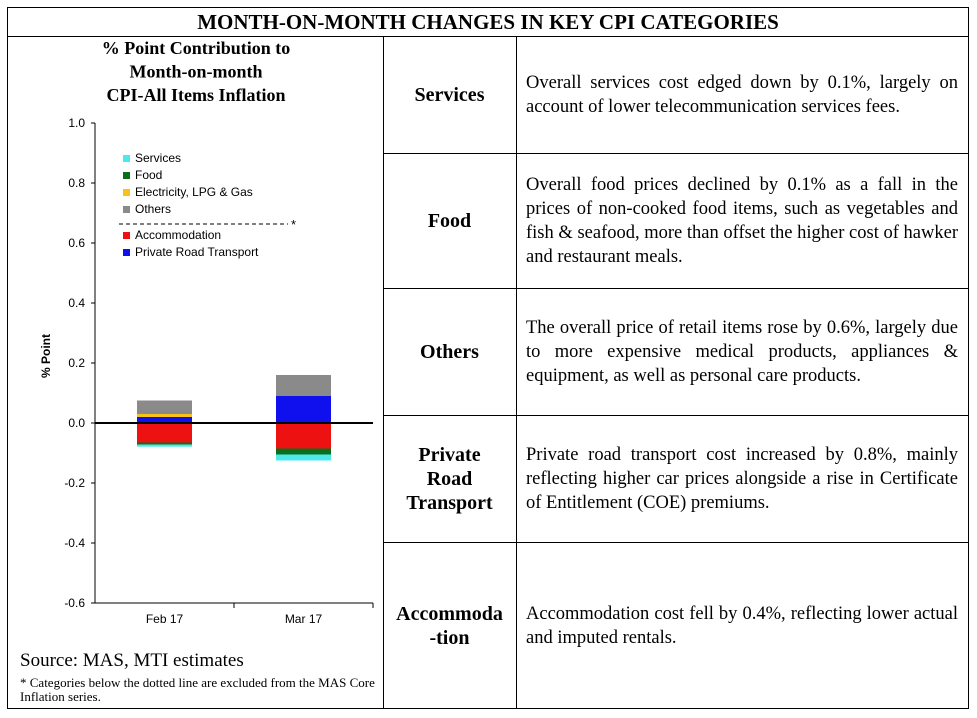 The width and height of the screenshot is (977, 718). Describe the element at coordinates (196, 48) in the screenshot. I see `chart-title-line: % Point Contribution to` at that location.